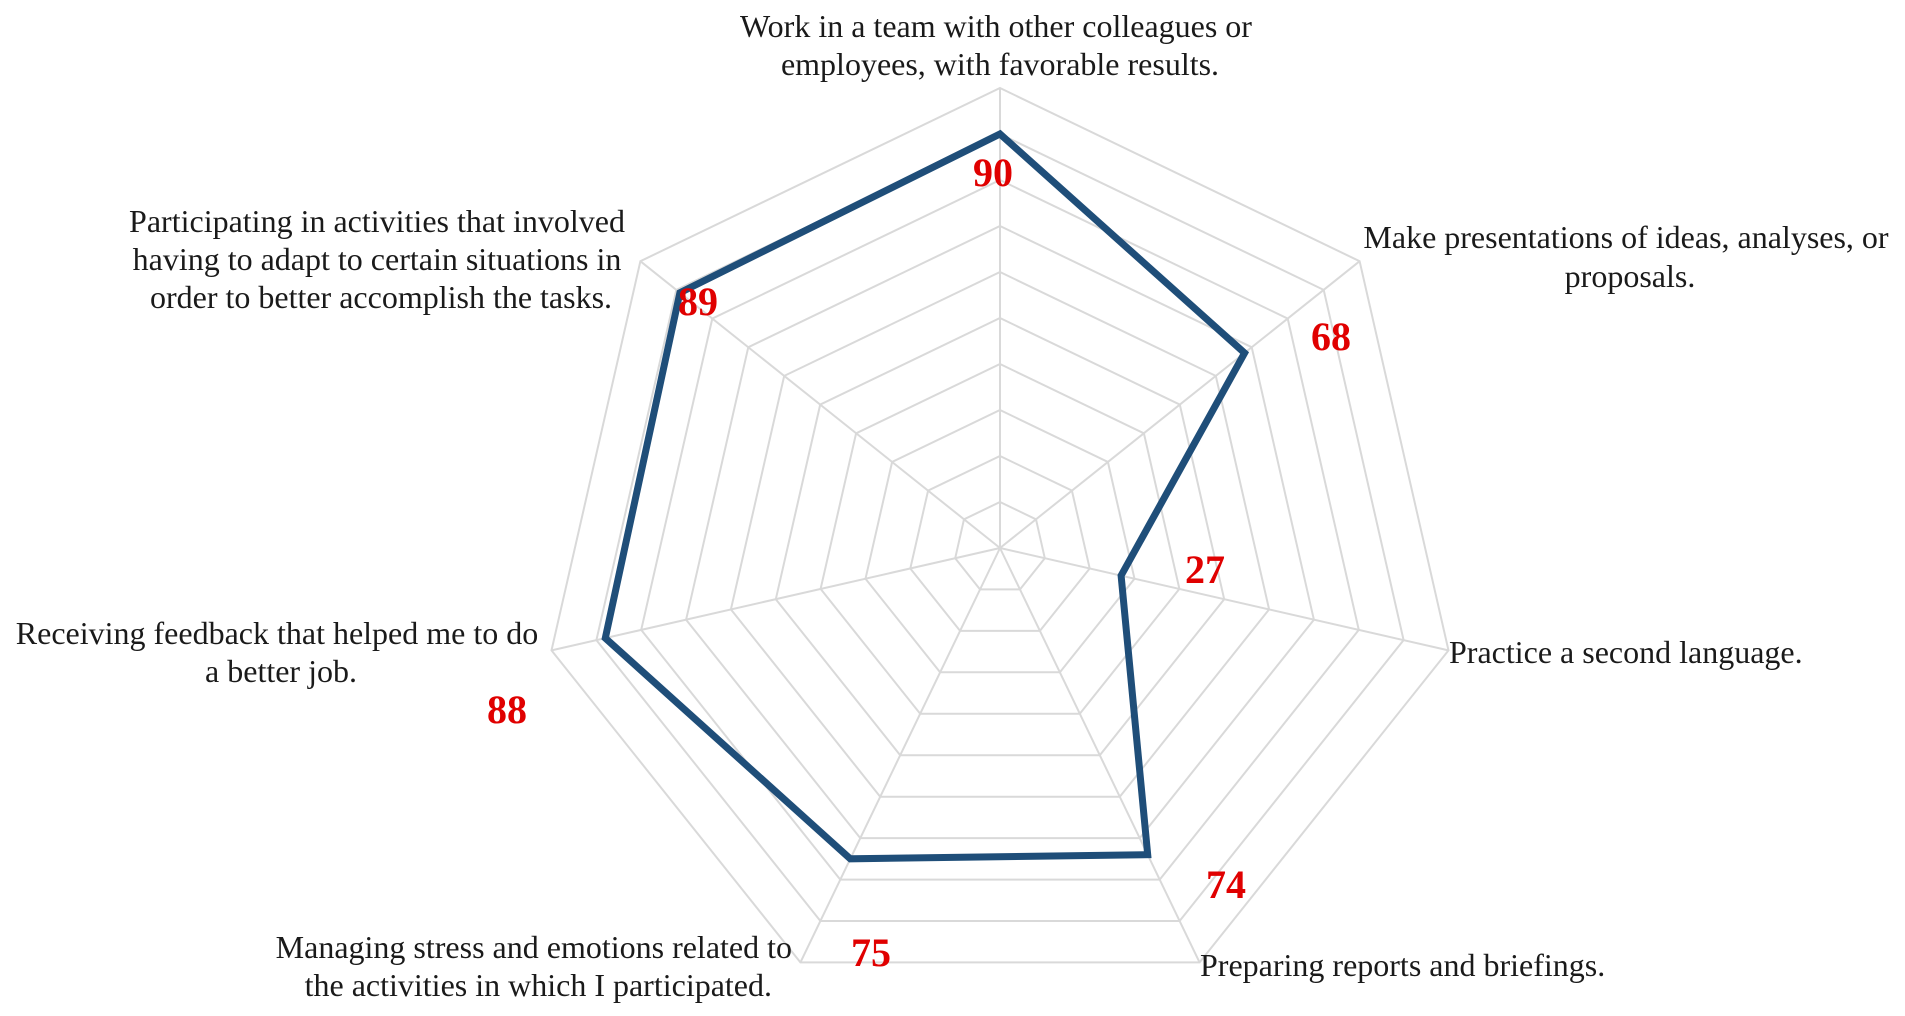 Image resolution: width=1905 pixels, height=1016 pixels. What do you see at coordinates (1402, 965) in the screenshot?
I see `category-label-3: Preparing reports and briefings.` at bounding box center [1402, 965].